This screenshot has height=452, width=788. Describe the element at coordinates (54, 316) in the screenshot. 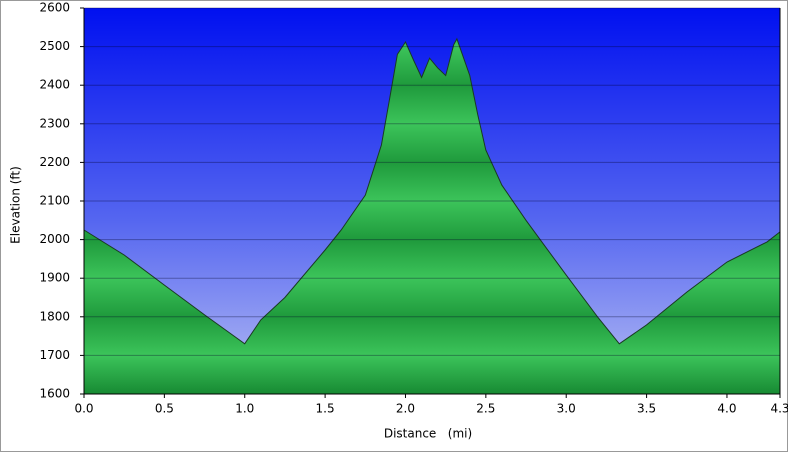

I see `y-tick-label: 1800` at that location.